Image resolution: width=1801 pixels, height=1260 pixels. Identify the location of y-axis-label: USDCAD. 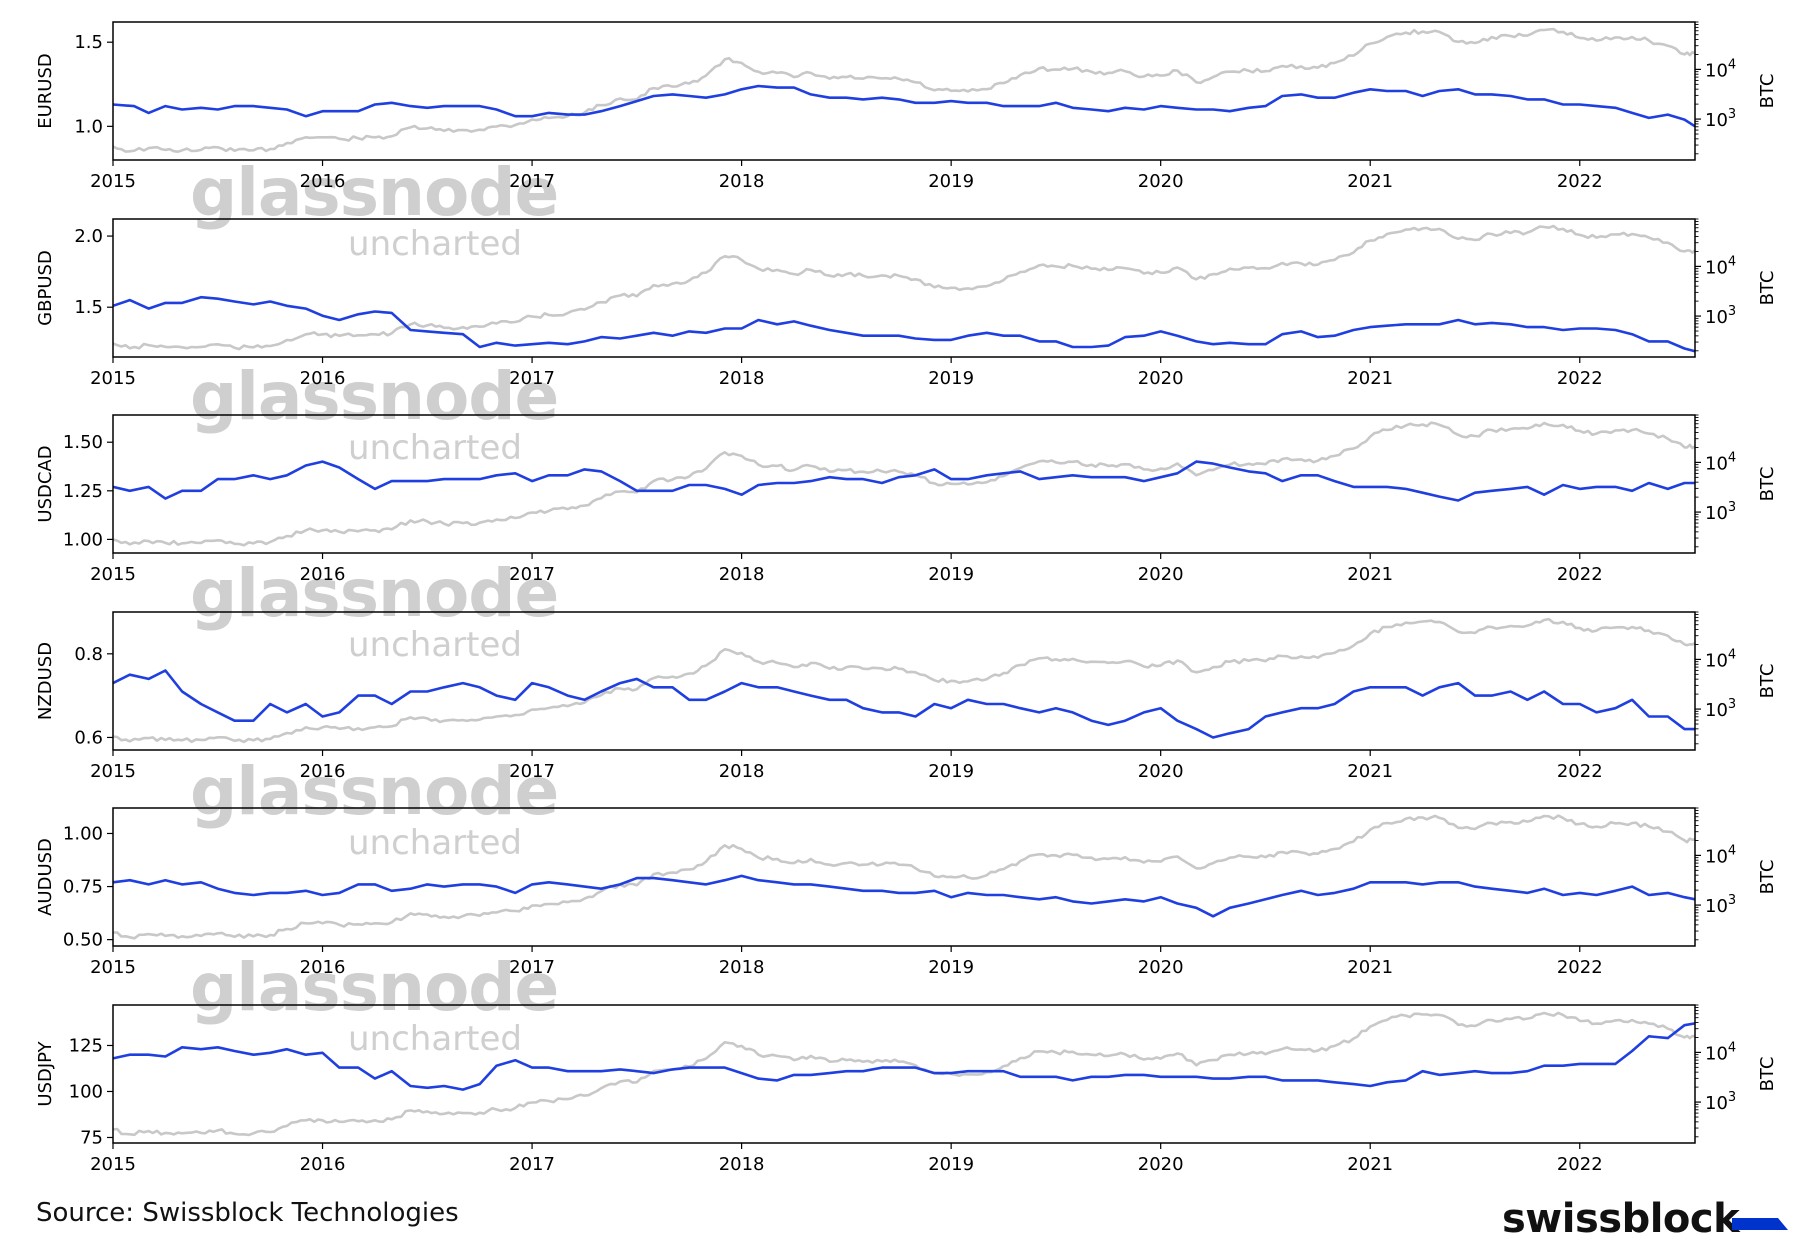
(45, 483).